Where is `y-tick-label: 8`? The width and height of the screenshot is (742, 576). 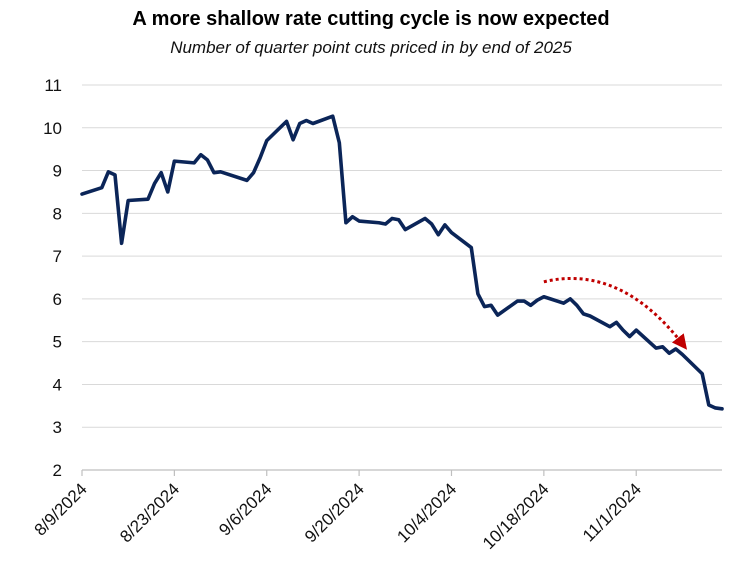 y-tick-label: 8 is located at coordinates (57, 213).